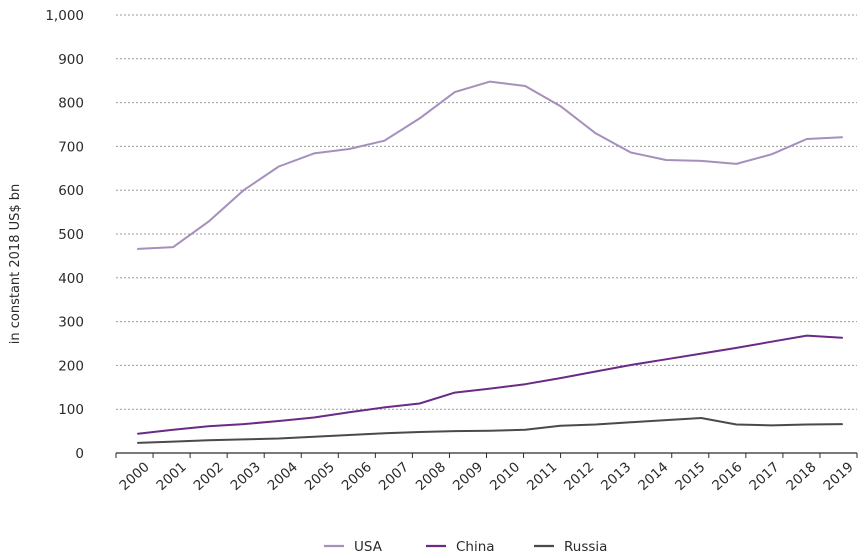  What do you see at coordinates (394, 476) in the screenshot?
I see `x-tick-label: 2007` at bounding box center [394, 476].